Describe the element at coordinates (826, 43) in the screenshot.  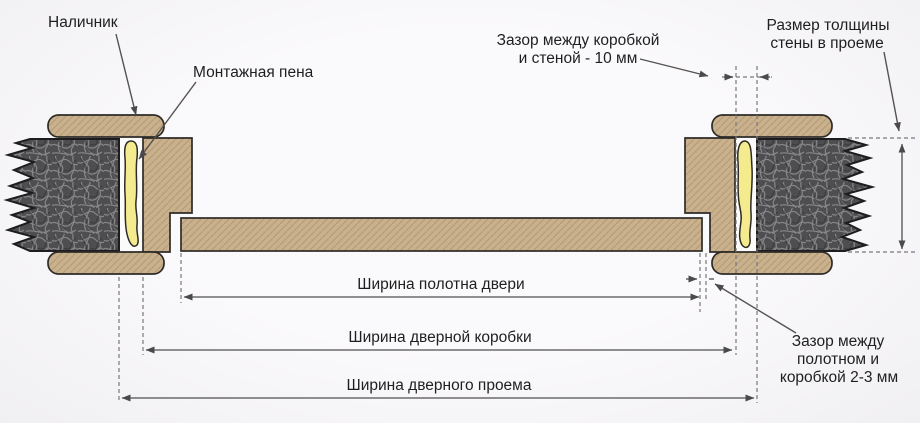
I see `label-wall-thickness-line2: стены в проеме` at that location.